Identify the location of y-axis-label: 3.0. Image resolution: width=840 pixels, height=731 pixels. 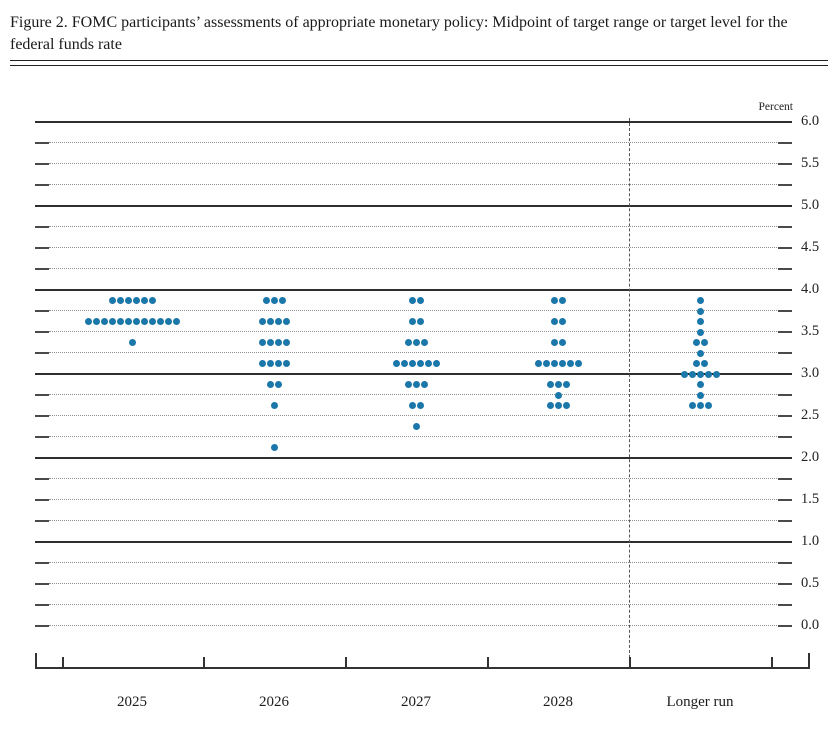
(810, 373).